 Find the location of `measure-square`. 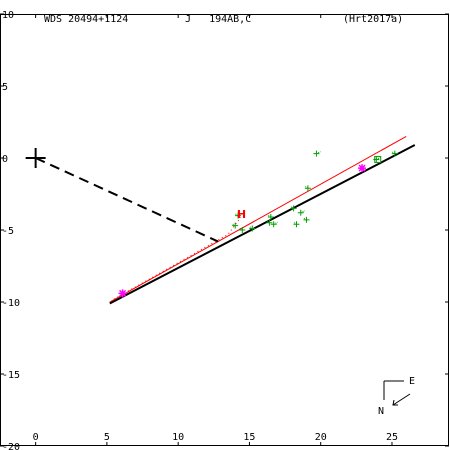

measure-square is located at coordinates (378, 159).